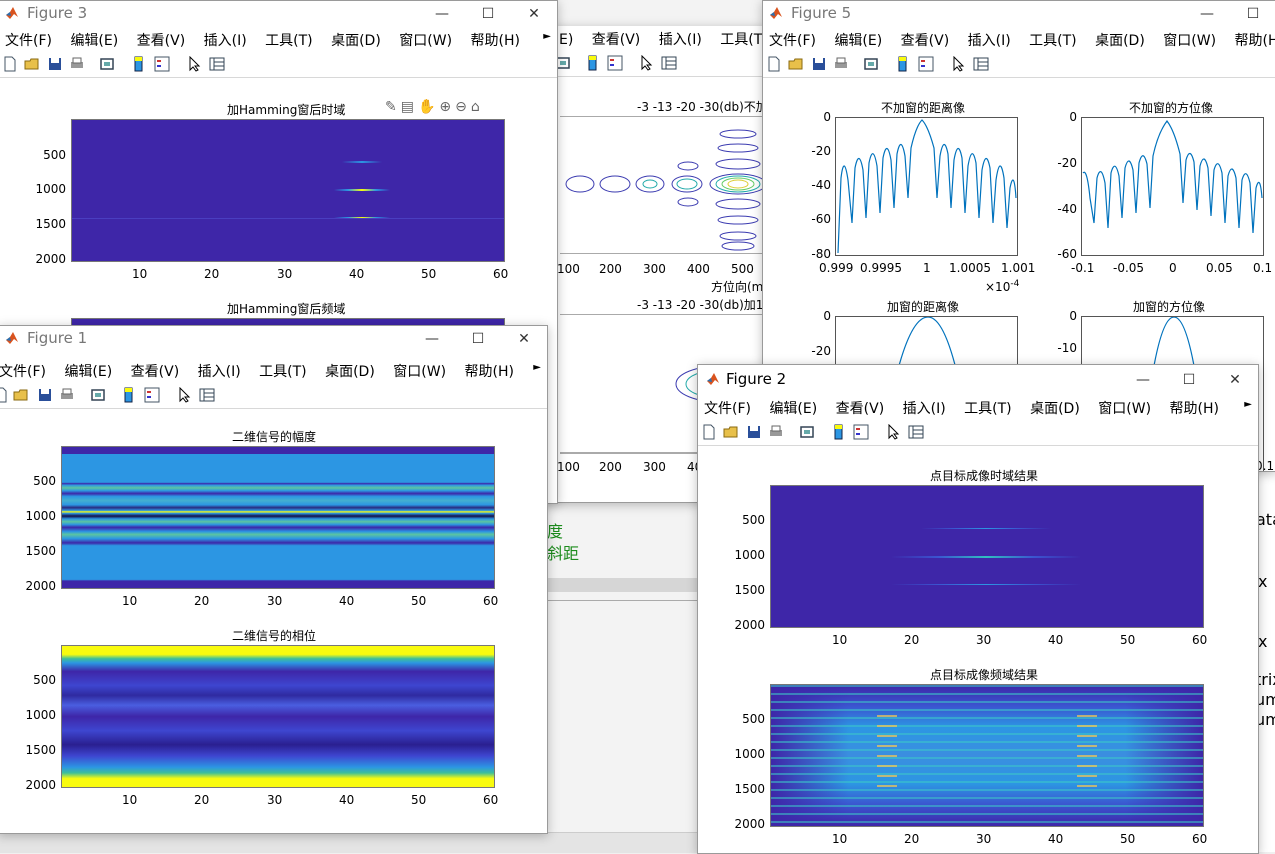  I want to click on home-icon: ⌂, so click(477, 107).